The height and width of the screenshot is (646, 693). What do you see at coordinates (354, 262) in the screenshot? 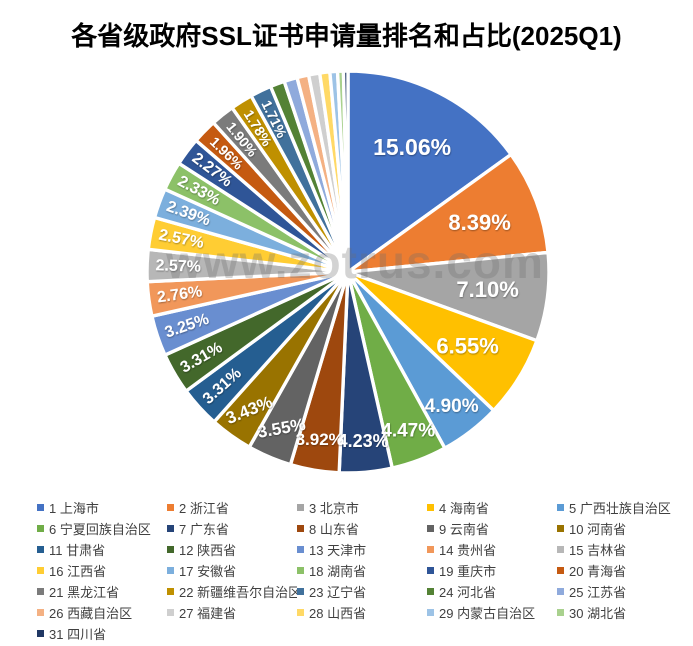
I see `watermark: www.zotrus.com` at bounding box center [354, 262].